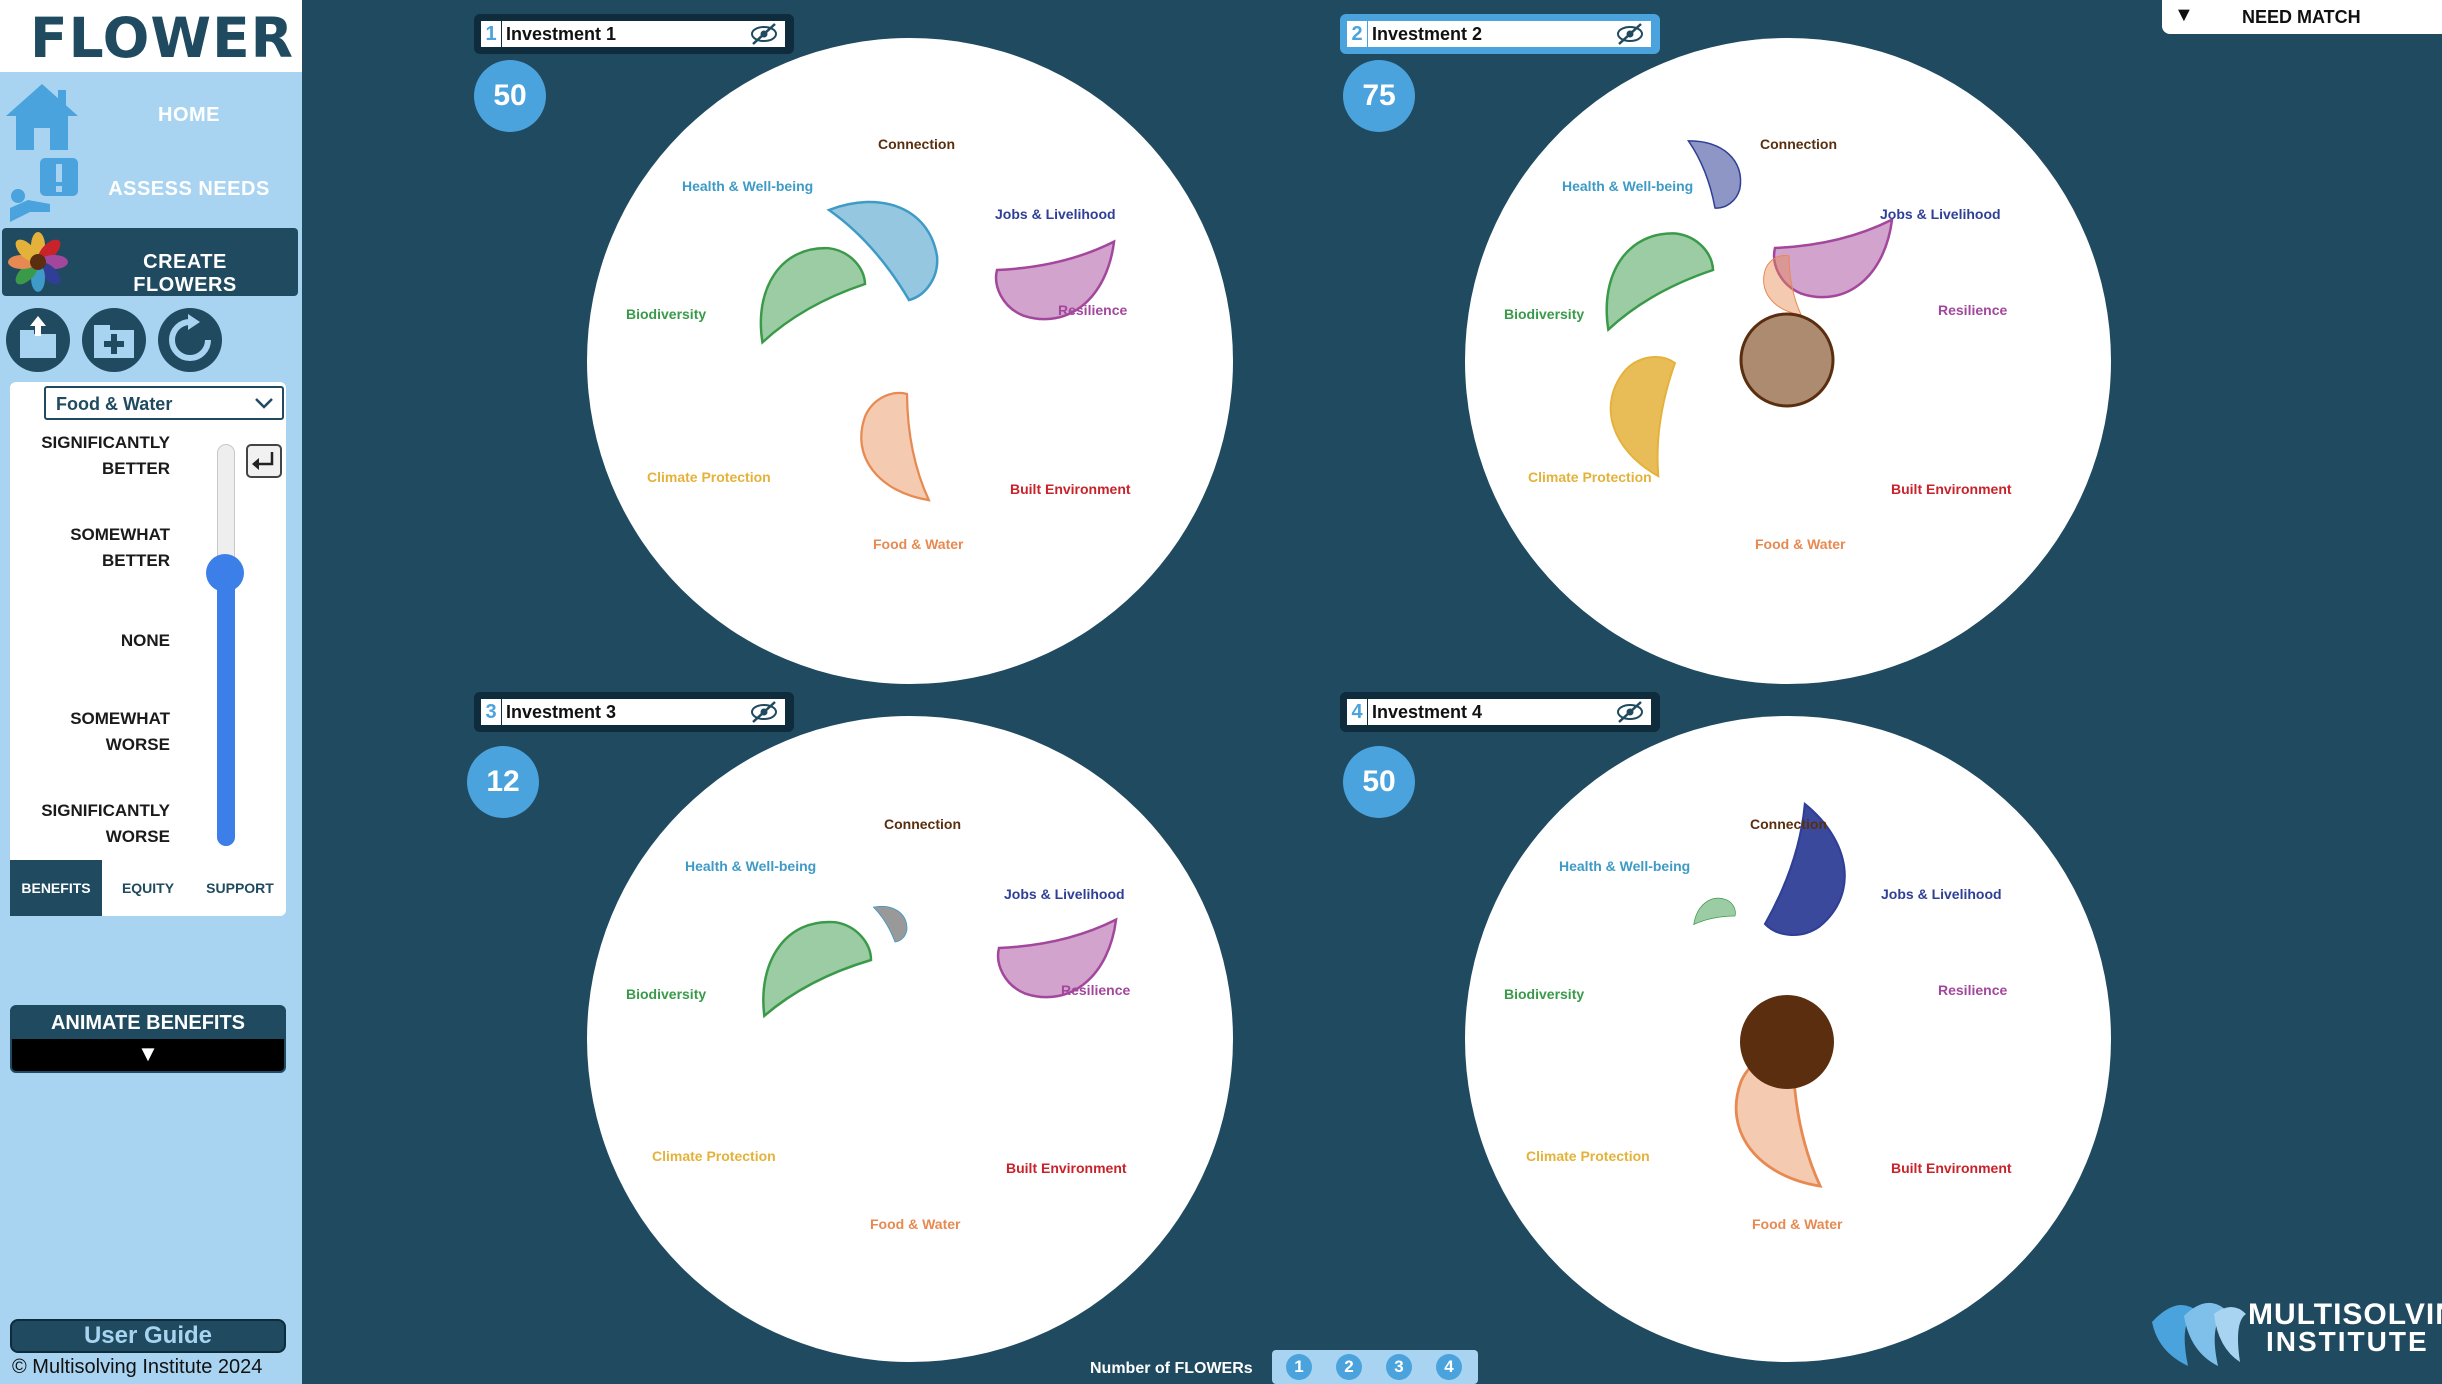 This screenshot has height=1384, width=2442. Describe the element at coordinates (42, 117) in the screenshot. I see `home-icon` at that location.